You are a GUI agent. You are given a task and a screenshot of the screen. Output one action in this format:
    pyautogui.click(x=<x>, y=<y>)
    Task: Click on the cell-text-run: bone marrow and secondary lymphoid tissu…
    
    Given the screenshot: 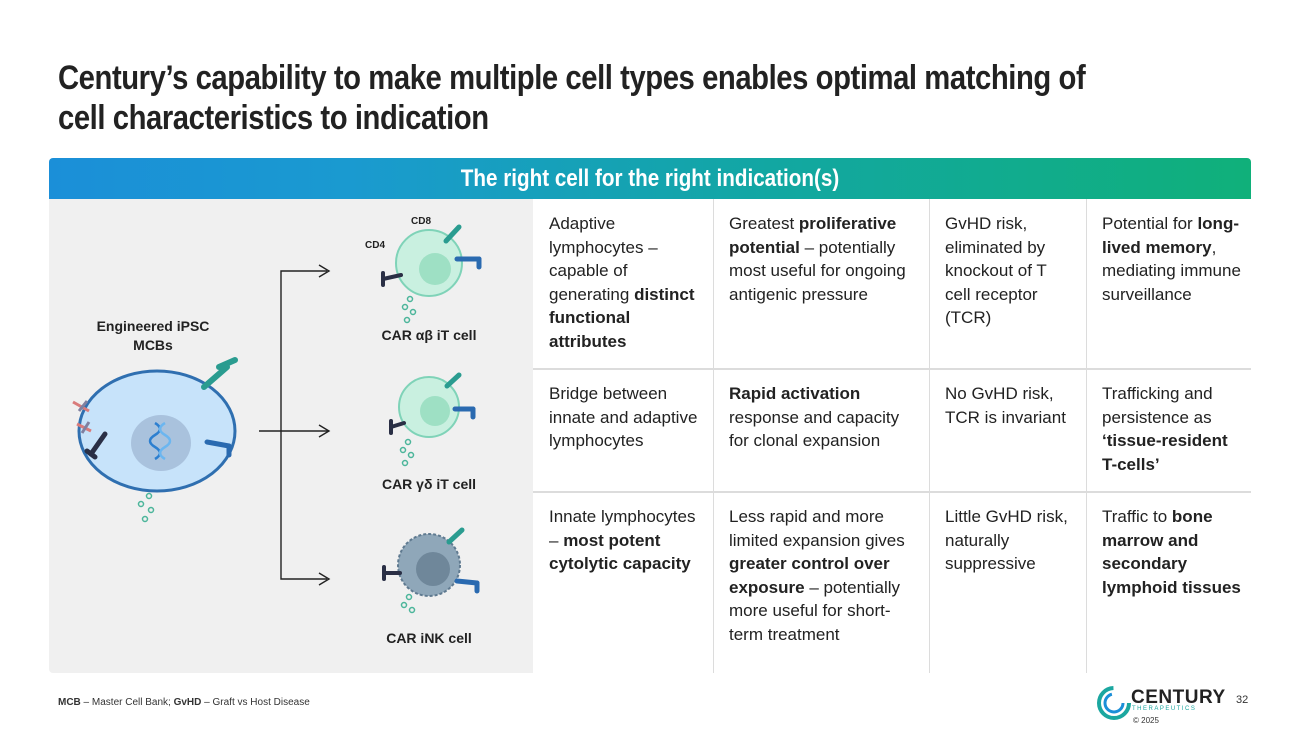 What is the action you would take?
    pyautogui.click(x=1171, y=552)
    